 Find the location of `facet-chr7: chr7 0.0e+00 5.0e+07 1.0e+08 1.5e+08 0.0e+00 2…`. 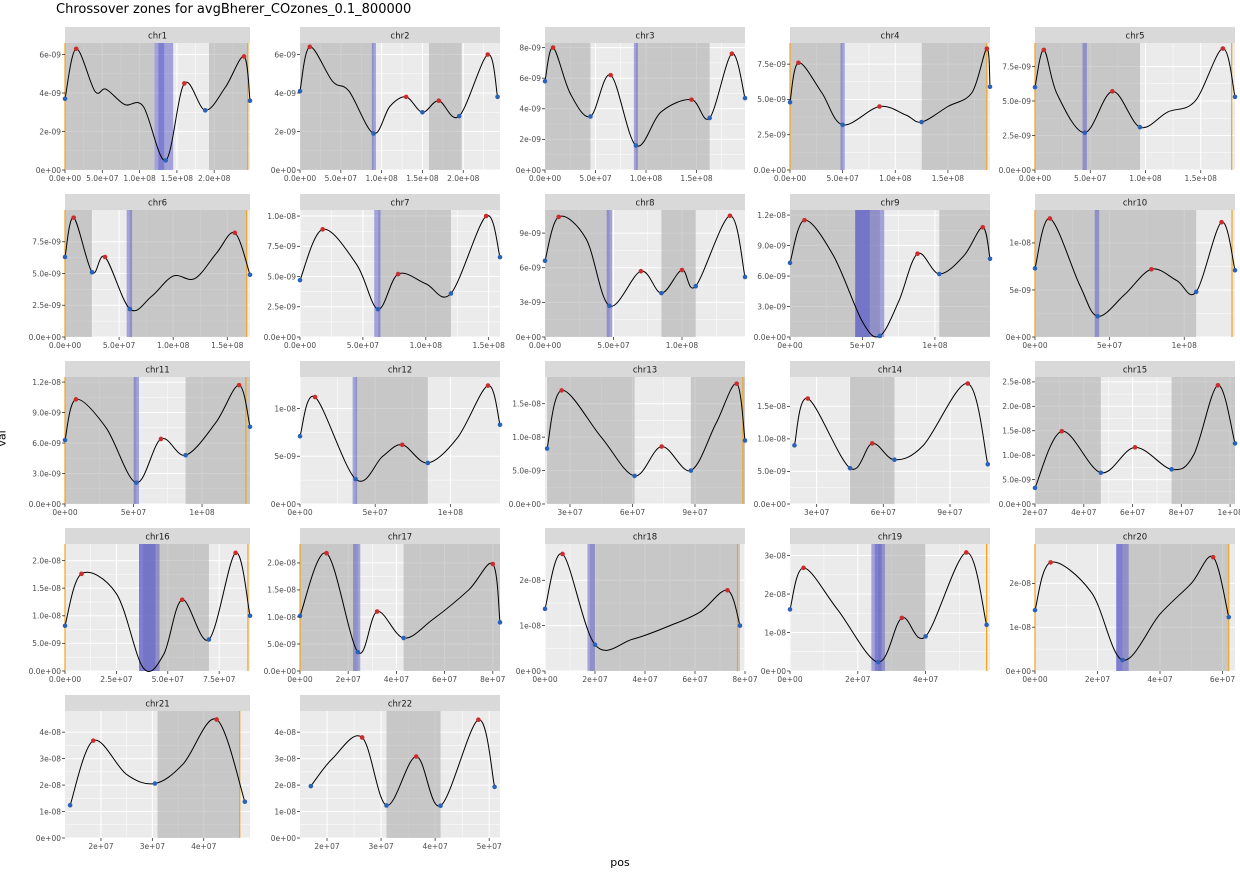

facet-chr7: chr7 0.0e+00 5.0e+07 1.0e+08 1.5e+08 0.0e+00 2… is located at coordinates (384, 272).